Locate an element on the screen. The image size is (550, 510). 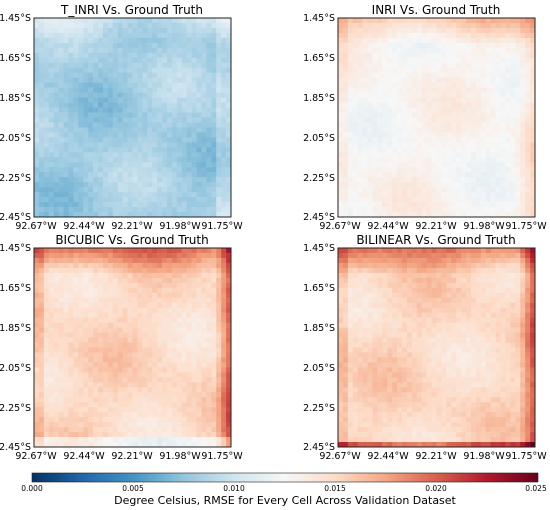
y-tick-label: 2.05°S is located at coordinates (15, 138).